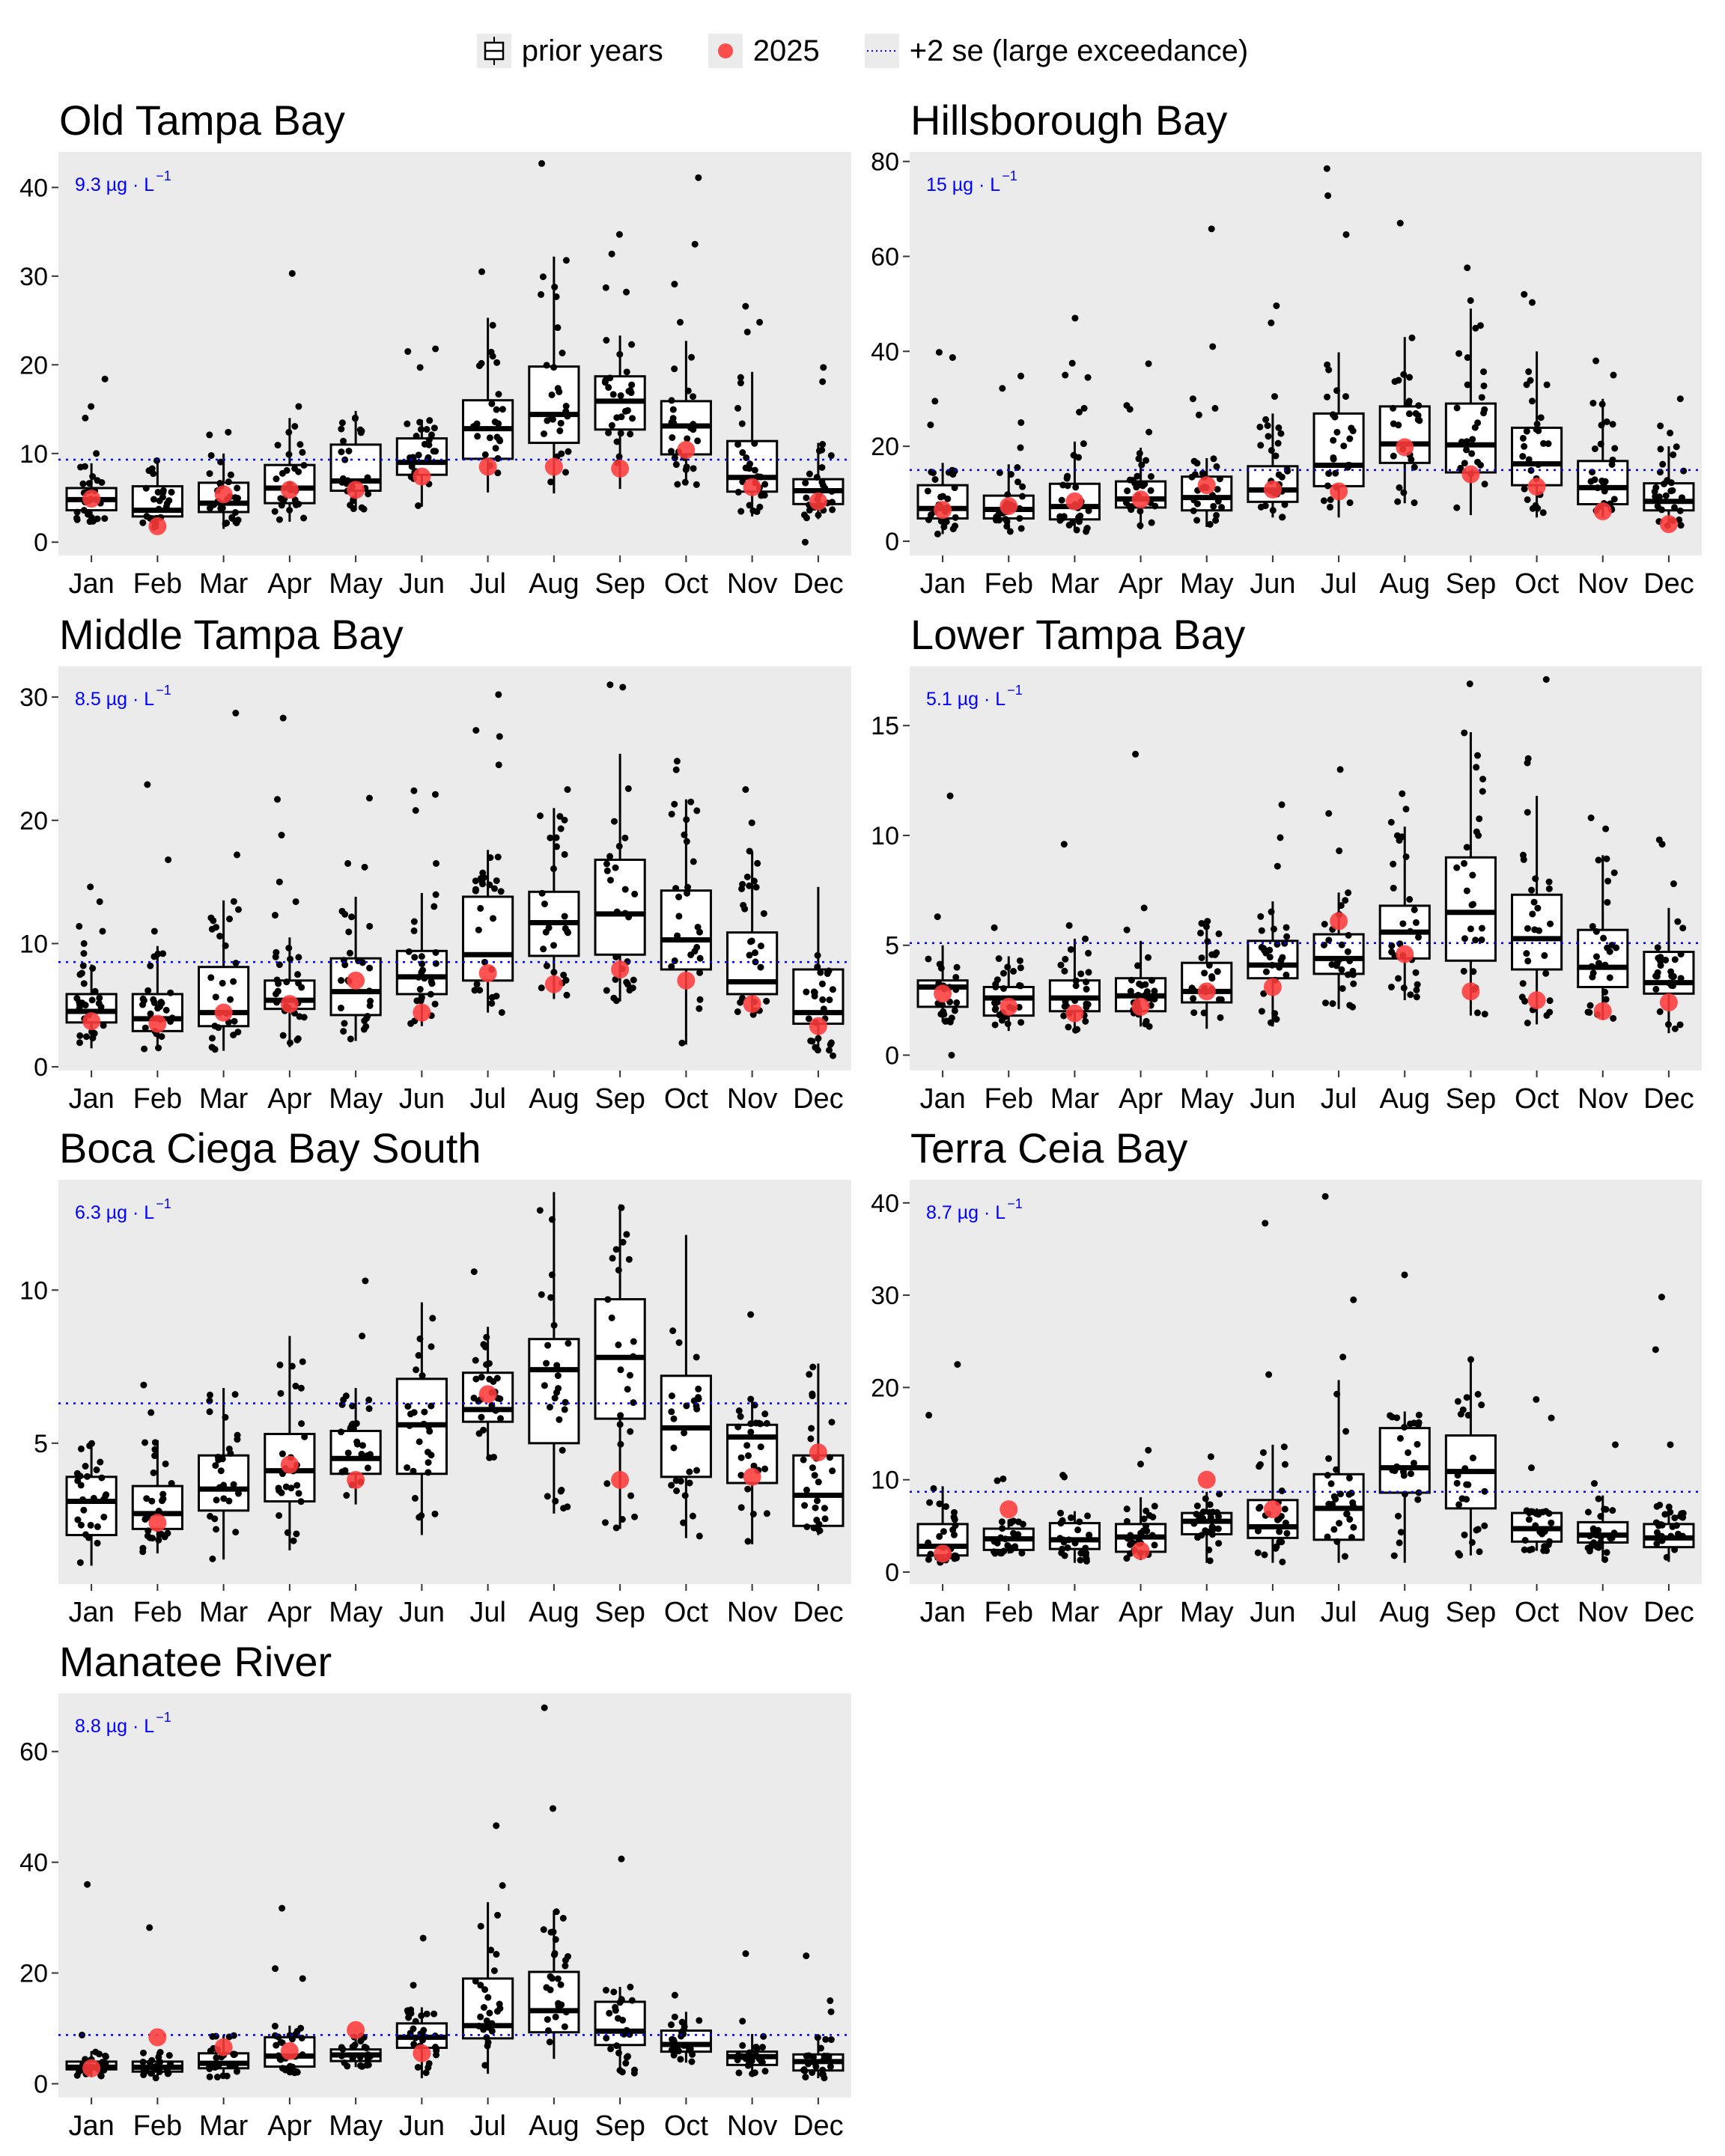 The height and width of the screenshot is (2156, 1725). I want to click on x-tick-label-dec: Dec, so click(818, 1099).